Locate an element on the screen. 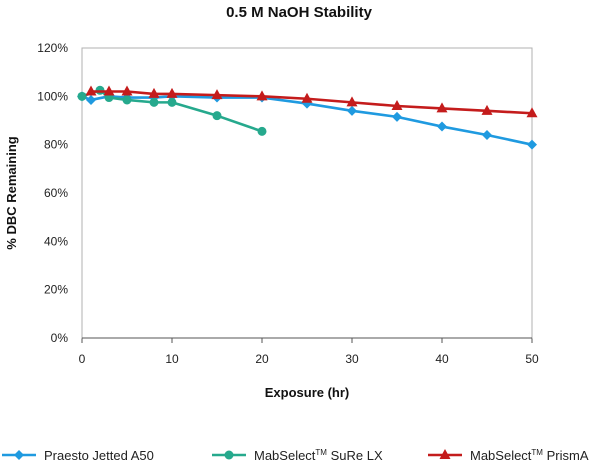  series-layer is located at coordinates (307, 117).